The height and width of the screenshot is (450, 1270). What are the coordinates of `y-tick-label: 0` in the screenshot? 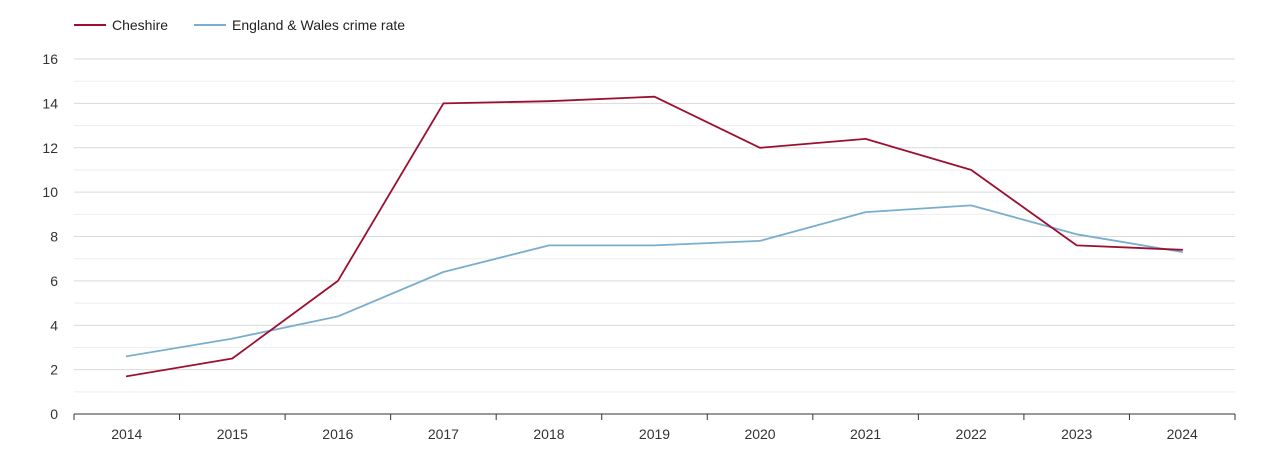 It's located at (54, 414).